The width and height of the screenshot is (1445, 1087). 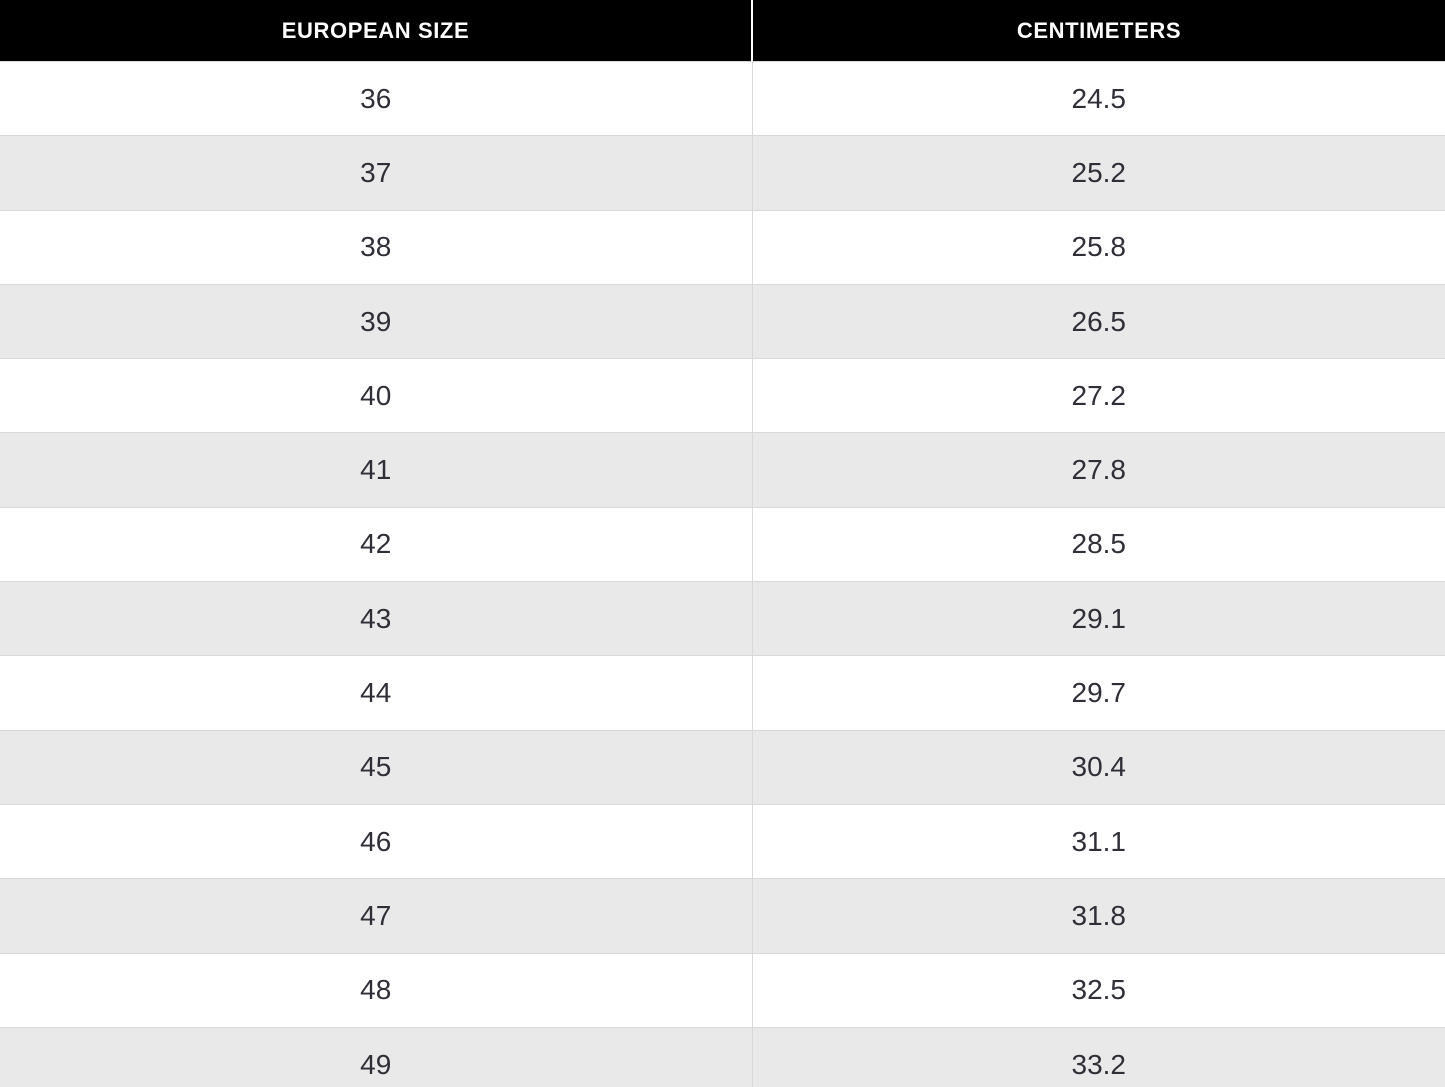 What do you see at coordinates (376, 544) in the screenshot?
I see `eu-size-cell: 42` at bounding box center [376, 544].